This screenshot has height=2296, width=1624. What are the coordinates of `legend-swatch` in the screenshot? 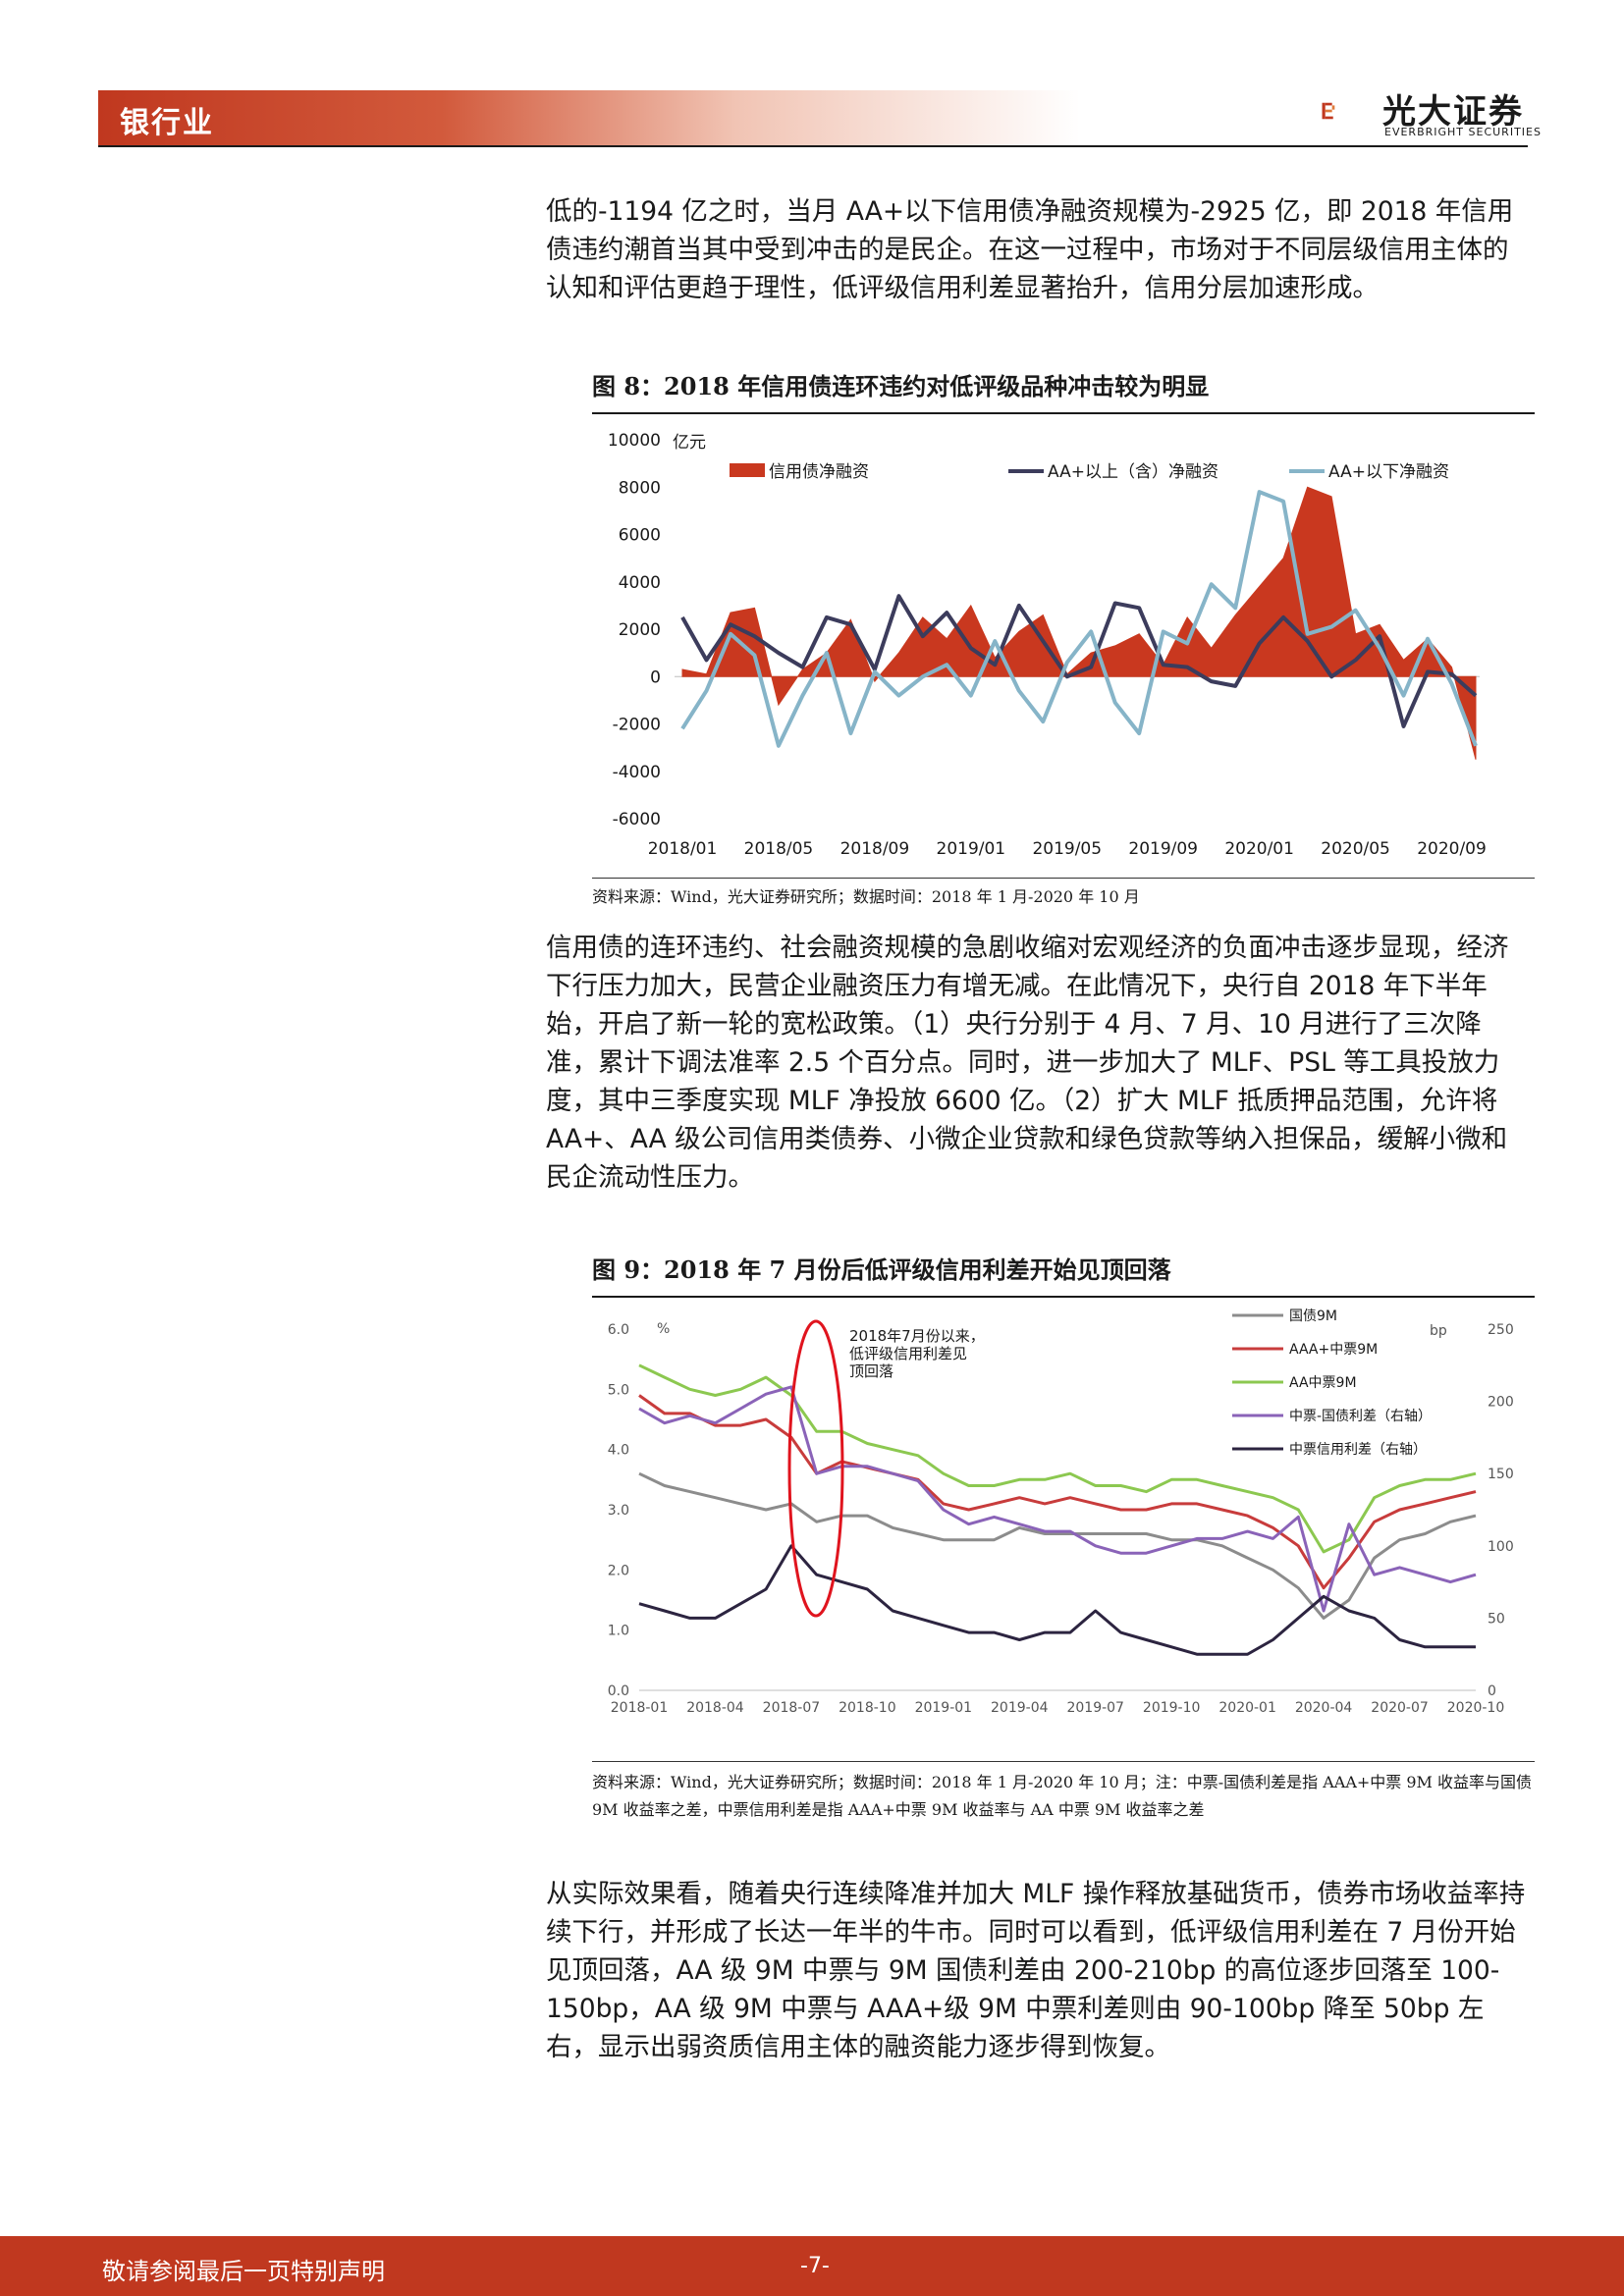 It's located at (747, 470).